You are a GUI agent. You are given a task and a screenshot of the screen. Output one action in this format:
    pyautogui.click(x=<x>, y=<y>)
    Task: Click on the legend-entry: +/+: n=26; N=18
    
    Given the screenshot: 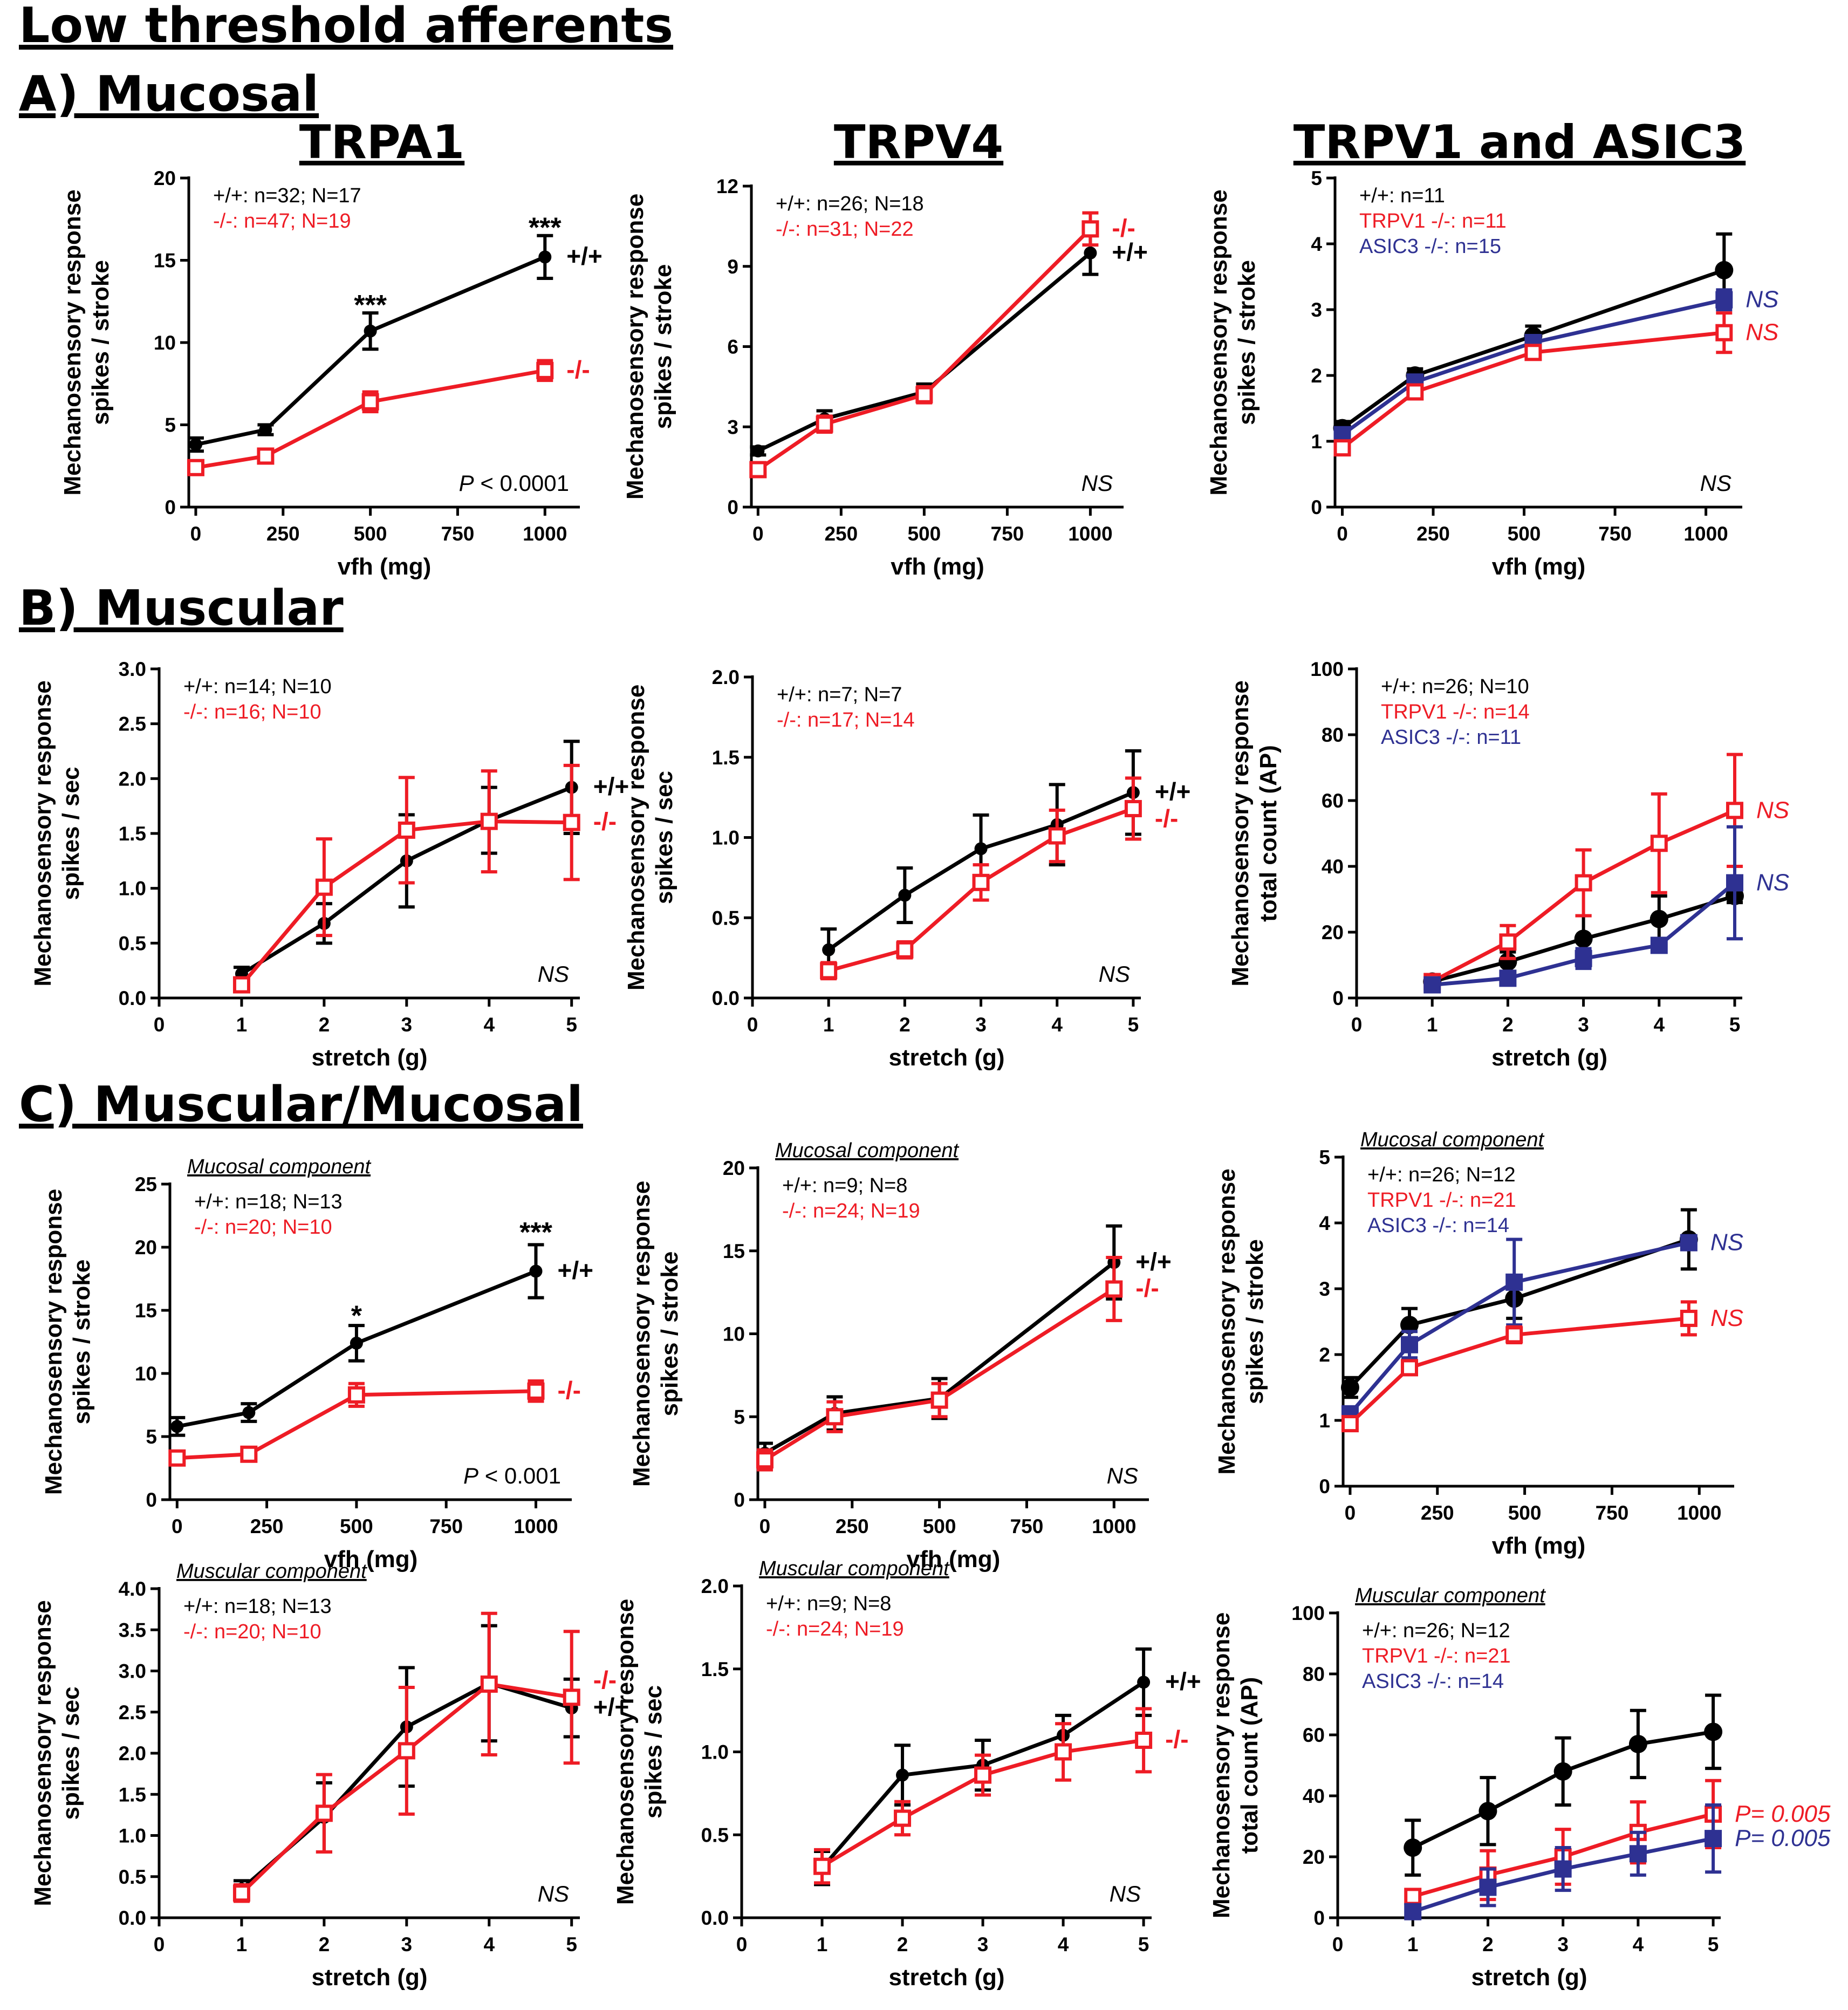 What is the action you would take?
    pyautogui.click(x=850, y=204)
    